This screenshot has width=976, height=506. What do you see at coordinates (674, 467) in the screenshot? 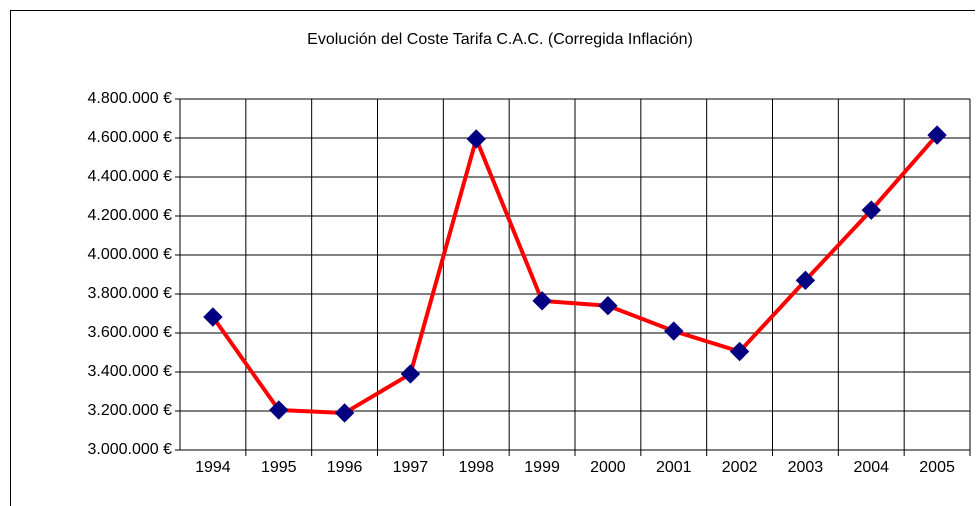
I see `x-tick-label: 2001` at bounding box center [674, 467].